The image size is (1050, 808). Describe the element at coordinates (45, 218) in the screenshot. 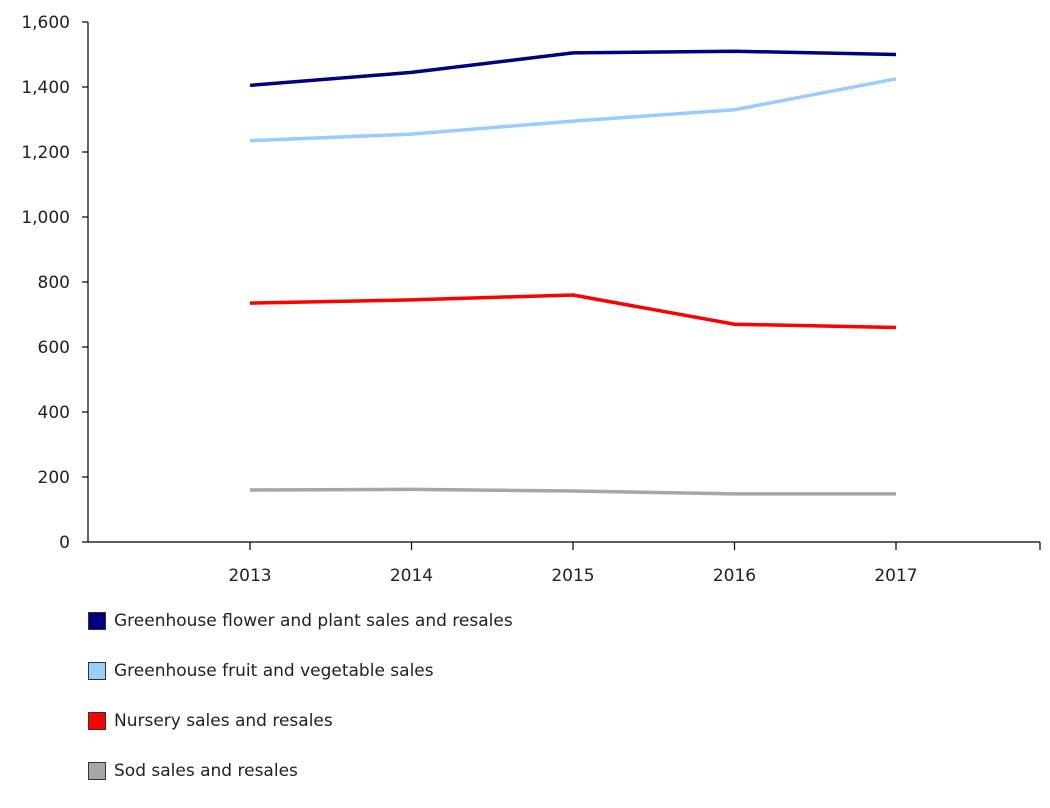

I see `y-tick-label: 1,000` at that location.